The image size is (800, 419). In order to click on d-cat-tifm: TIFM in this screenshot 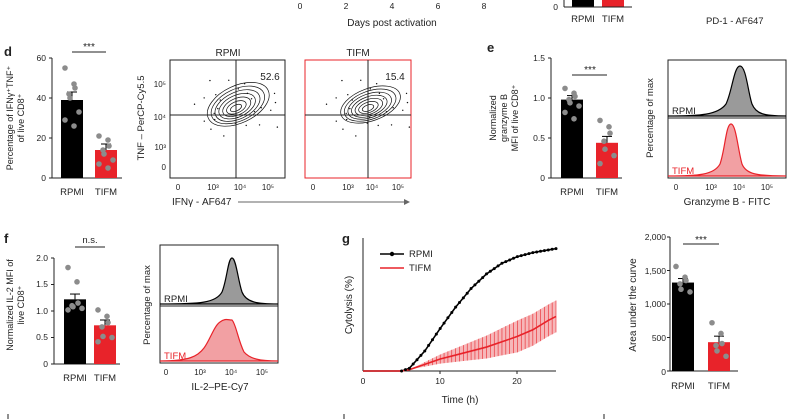, I will do `click(106, 192)`.